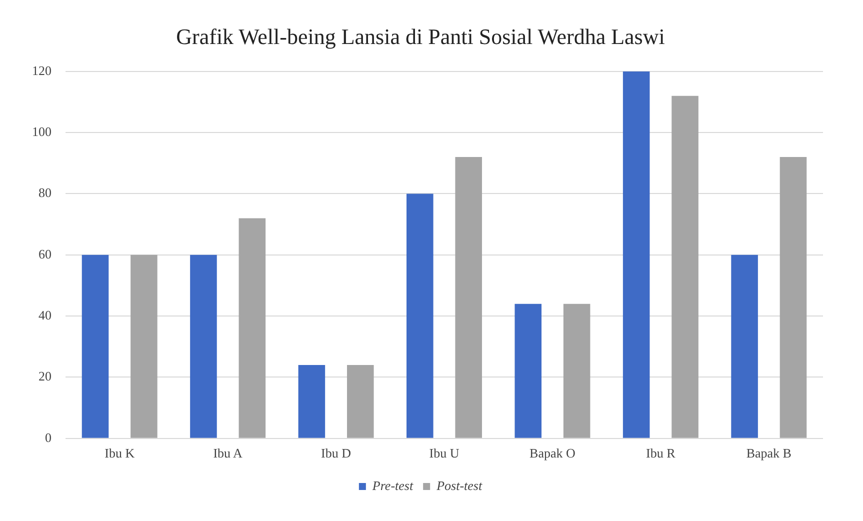  Describe the element at coordinates (444, 453) in the screenshot. I see `x-tick-label: Ibu U` at that location.